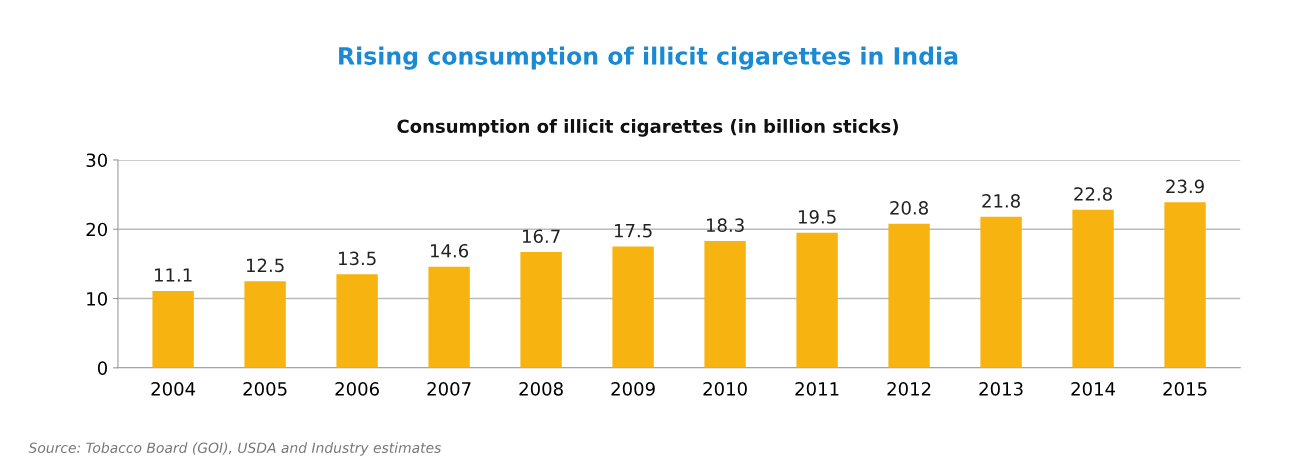 This screenshot has width=1296, height=465. I want to click on x-tick-label: 2008, so click(541, 389).